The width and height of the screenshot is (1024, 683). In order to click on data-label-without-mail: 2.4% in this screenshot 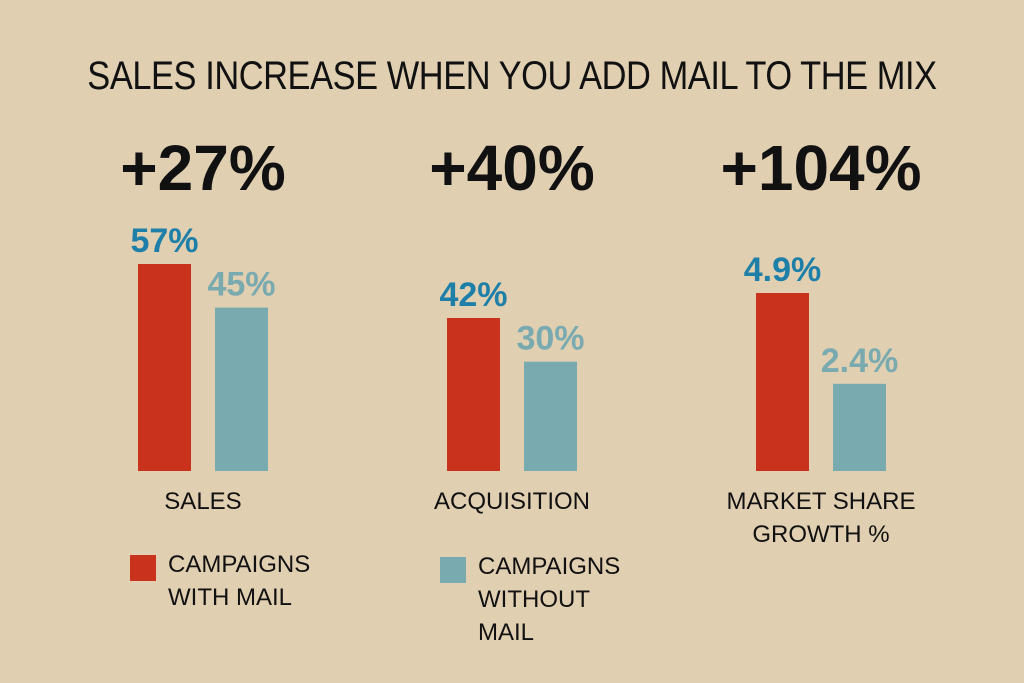, I will do `click(860, 361)`.